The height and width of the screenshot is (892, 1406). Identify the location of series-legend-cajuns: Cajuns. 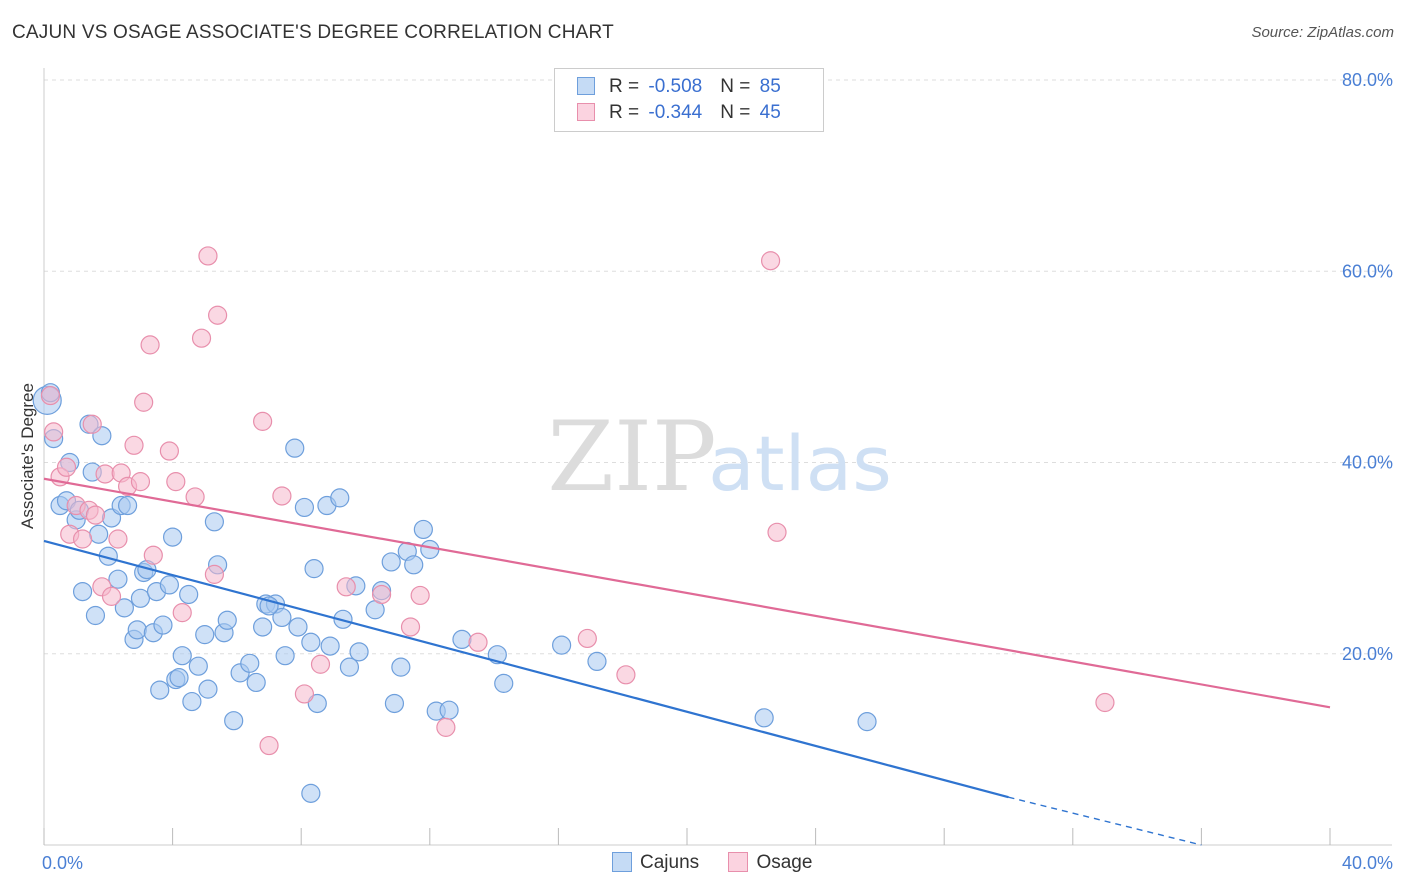
(655, 863).